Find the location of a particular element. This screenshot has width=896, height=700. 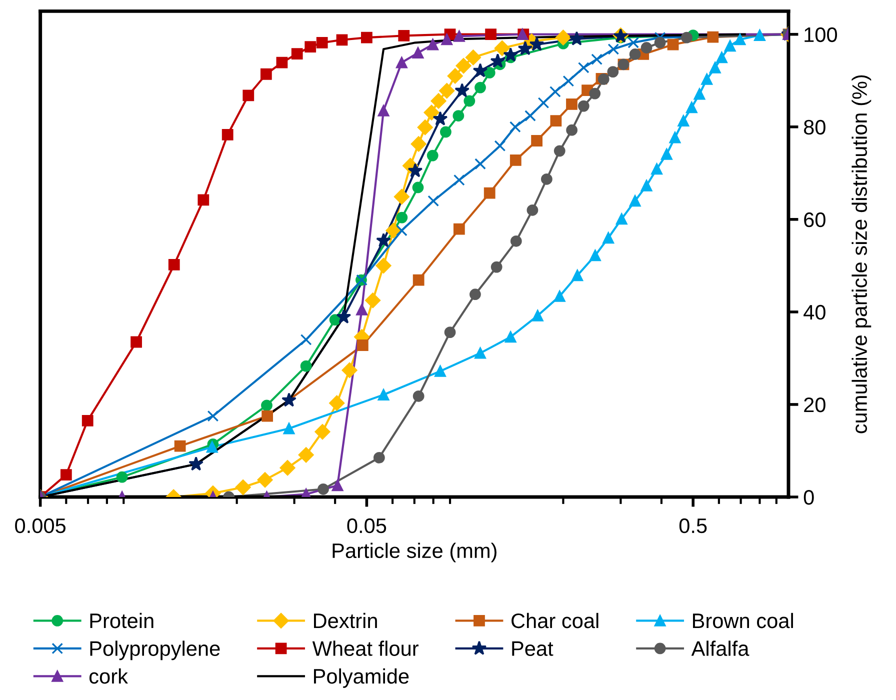

legend-label: Alfalfa is located at coordinates (720, 648).